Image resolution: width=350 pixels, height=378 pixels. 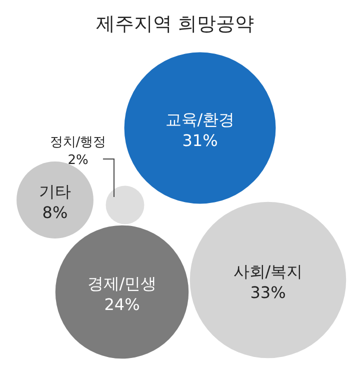 What do you see at coordinates (55, 191) in the screenshot?
I see `category-label: 기타` at bounding box center [55, 191].